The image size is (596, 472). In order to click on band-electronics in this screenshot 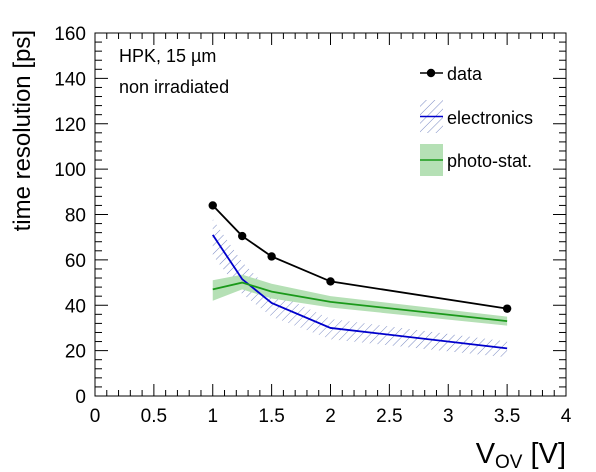, I will do `click(360, 288)`.